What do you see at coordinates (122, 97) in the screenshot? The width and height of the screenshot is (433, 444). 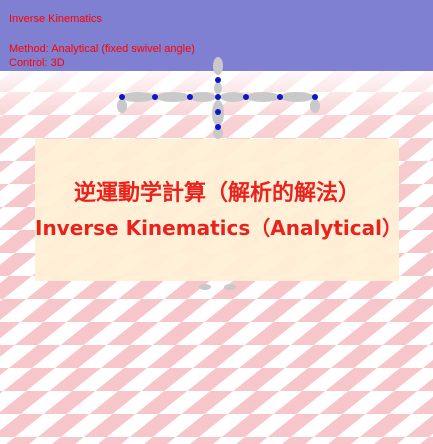 I see `left-hand-joint-dot` at bounding box center [122, 97].